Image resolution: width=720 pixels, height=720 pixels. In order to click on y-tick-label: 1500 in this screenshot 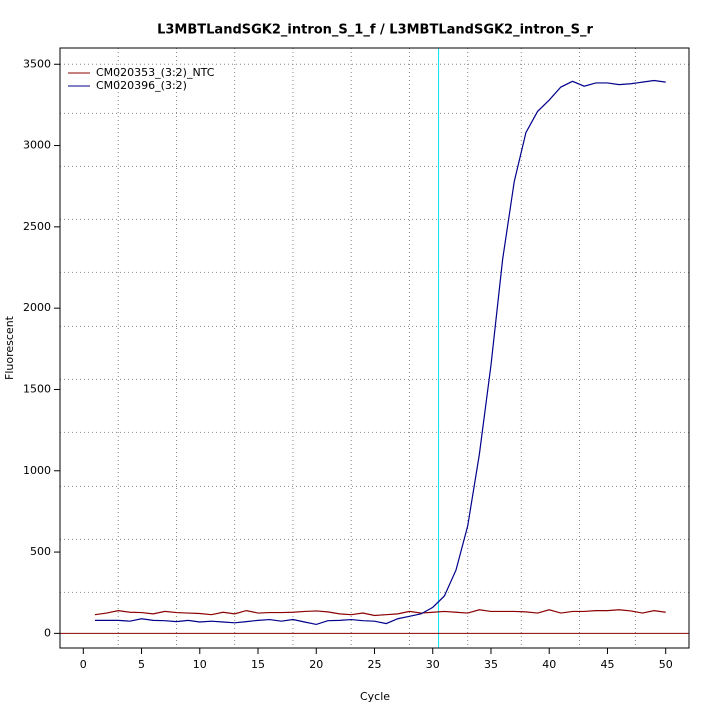, I will do `click(37, 388)`.